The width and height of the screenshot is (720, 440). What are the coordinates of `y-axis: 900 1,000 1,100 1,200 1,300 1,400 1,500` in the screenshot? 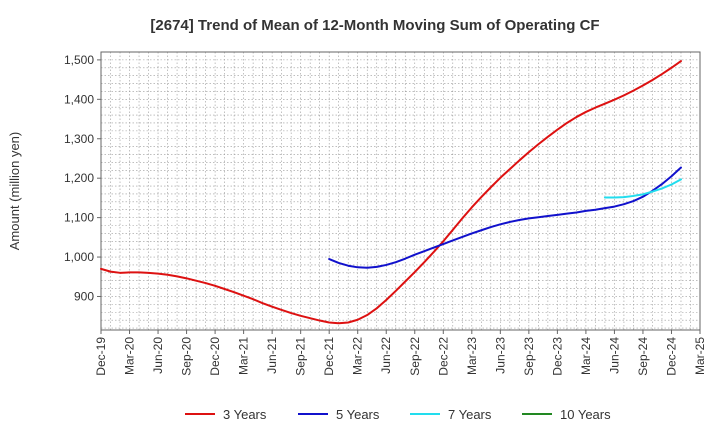 It's located at (82, 178).